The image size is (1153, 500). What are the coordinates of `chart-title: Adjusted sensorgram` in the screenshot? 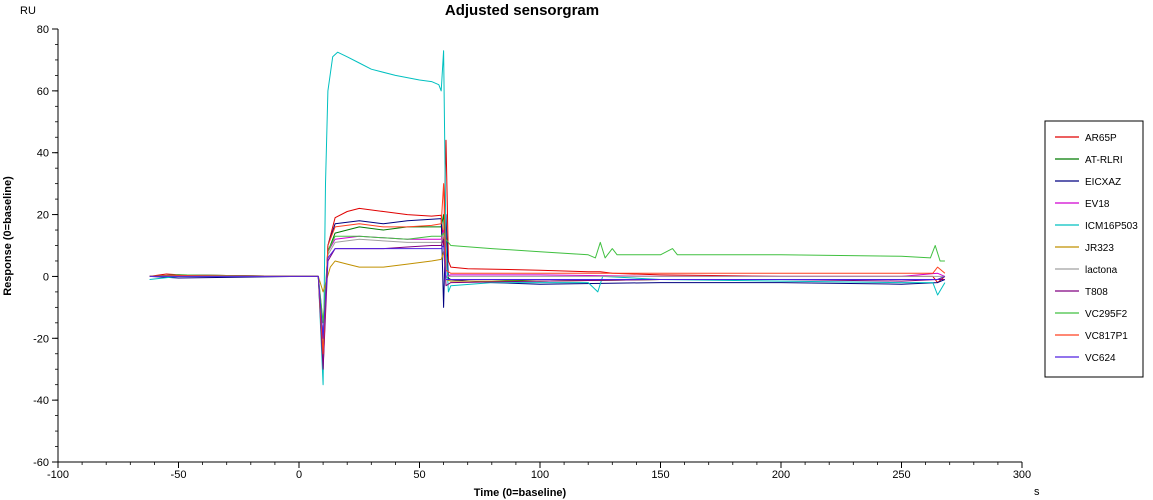 It's located at (522, 10).